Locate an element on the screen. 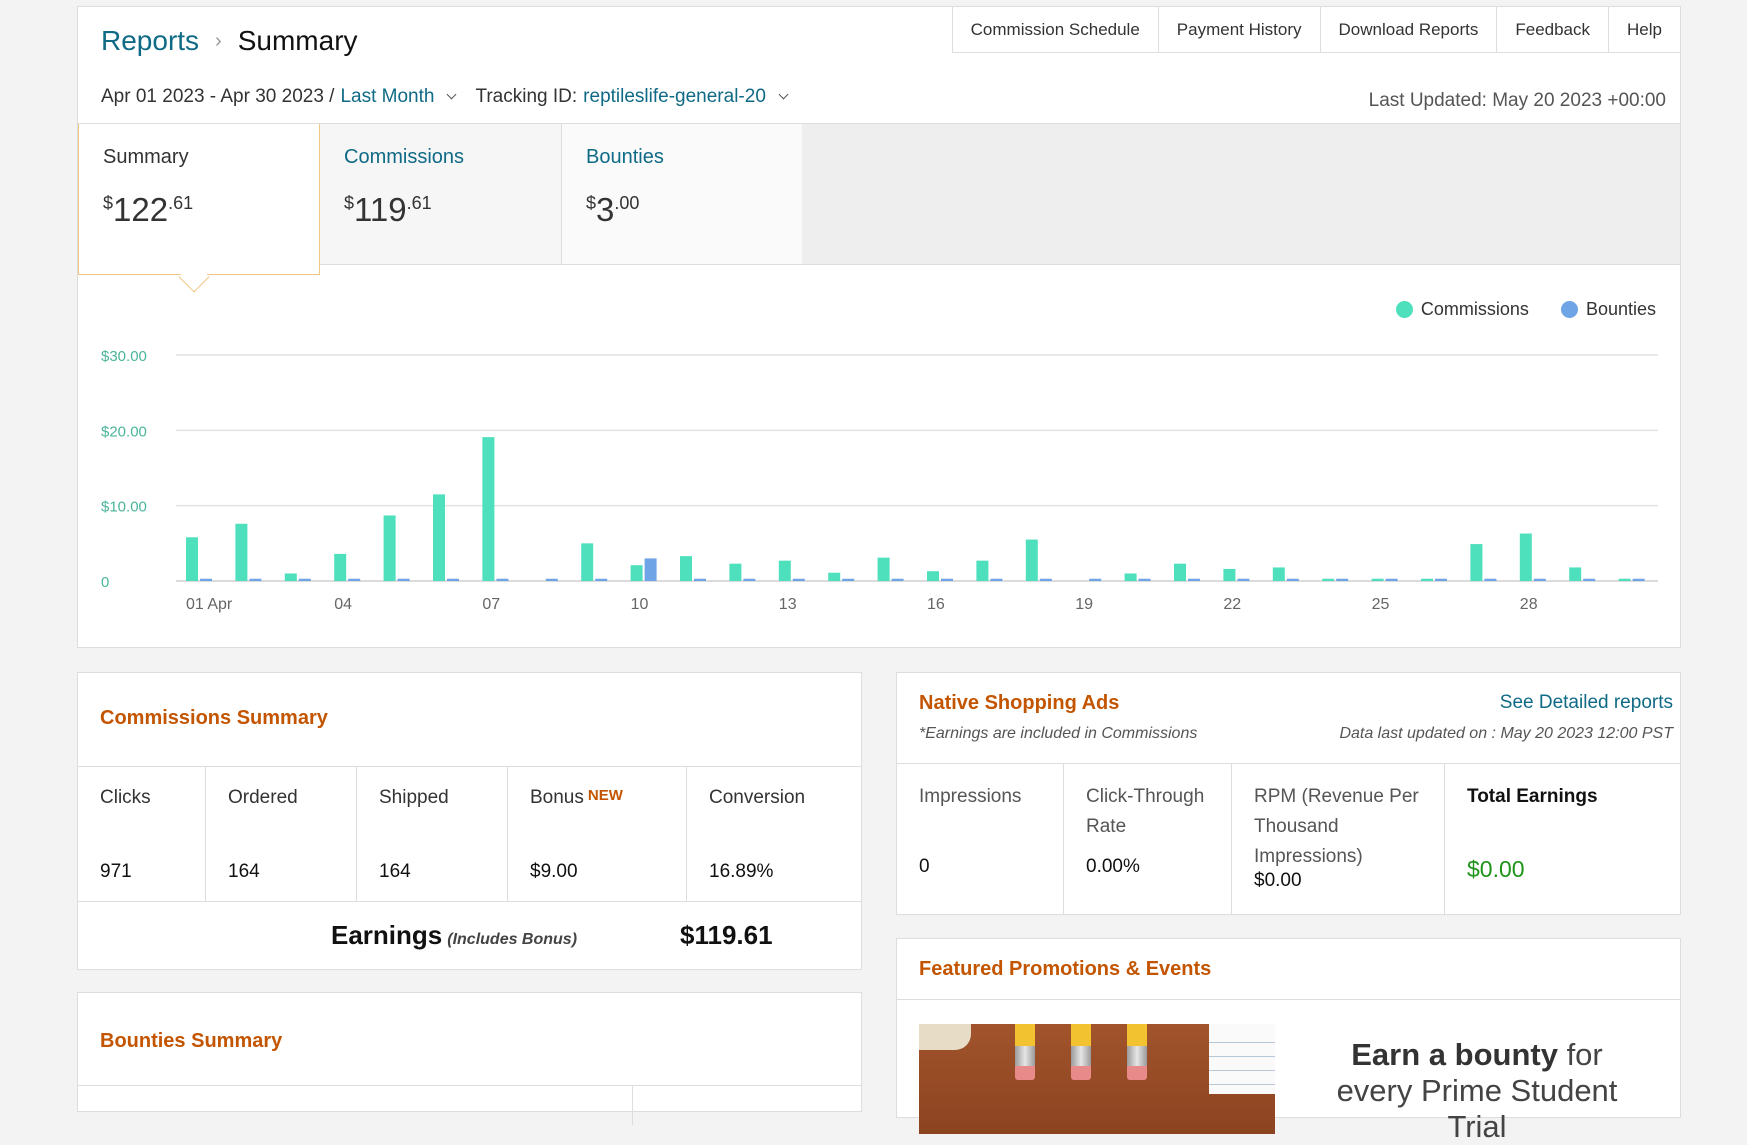  legend-dot-bounties-icon is located at coordinates (1569, 309).